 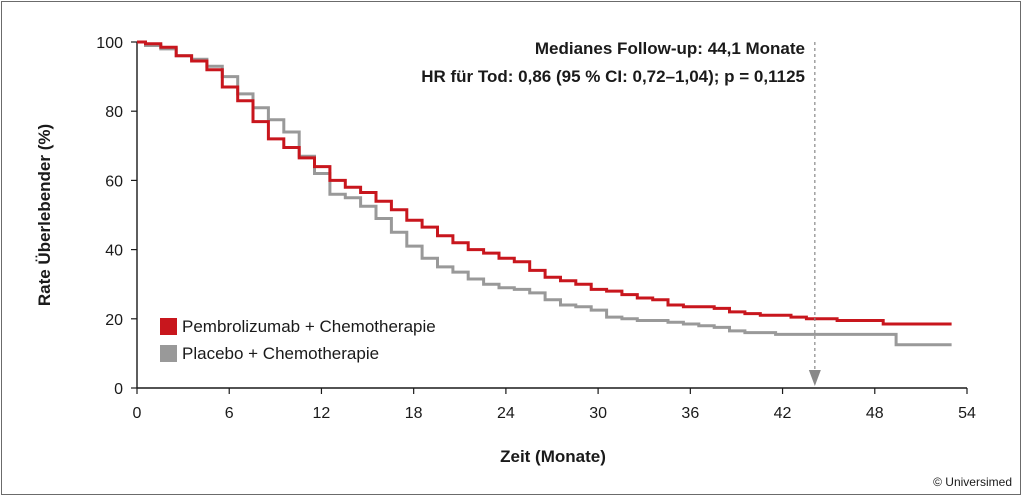 I want to click on x-ticks: 0 6 12 18 24 30 36 42 48 54, so click(x=554, y=405).